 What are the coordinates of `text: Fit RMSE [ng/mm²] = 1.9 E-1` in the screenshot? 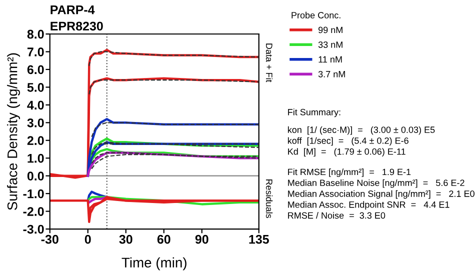 It's located at (349, 172).